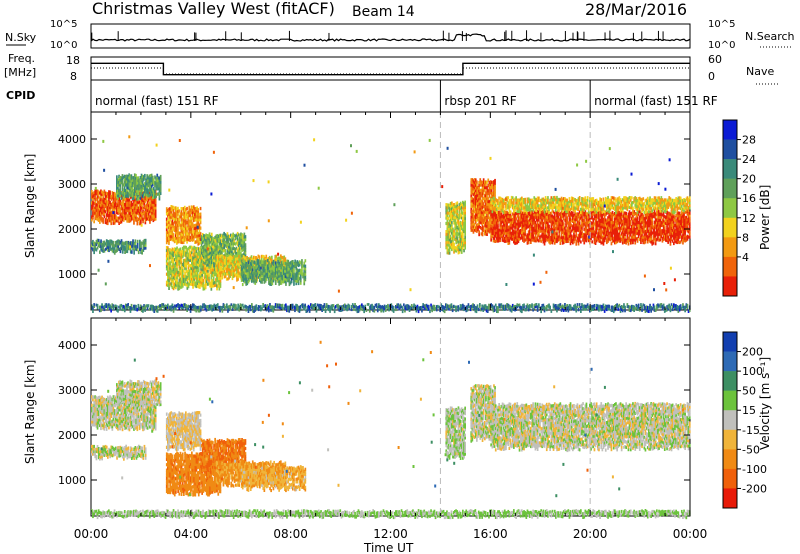 The image size is (800, 554). Describe the element at coordinates (213, 9) in the screenshot. I see `site-title: Christmas Valley West (fitACF)` at that location.